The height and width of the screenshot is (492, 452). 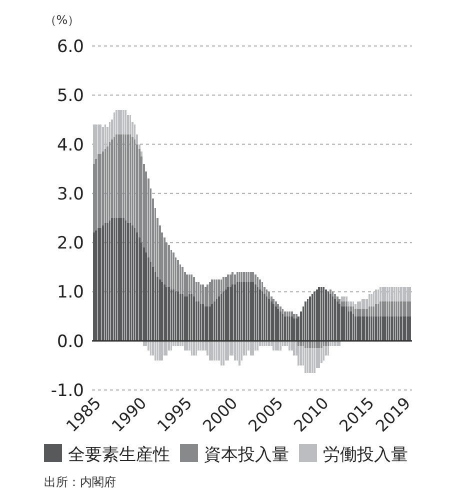 What do you see at coordinates (70, 342) in the screenshot?
I see `y-tick-label: 0.0` at bounding box center [70, 342].